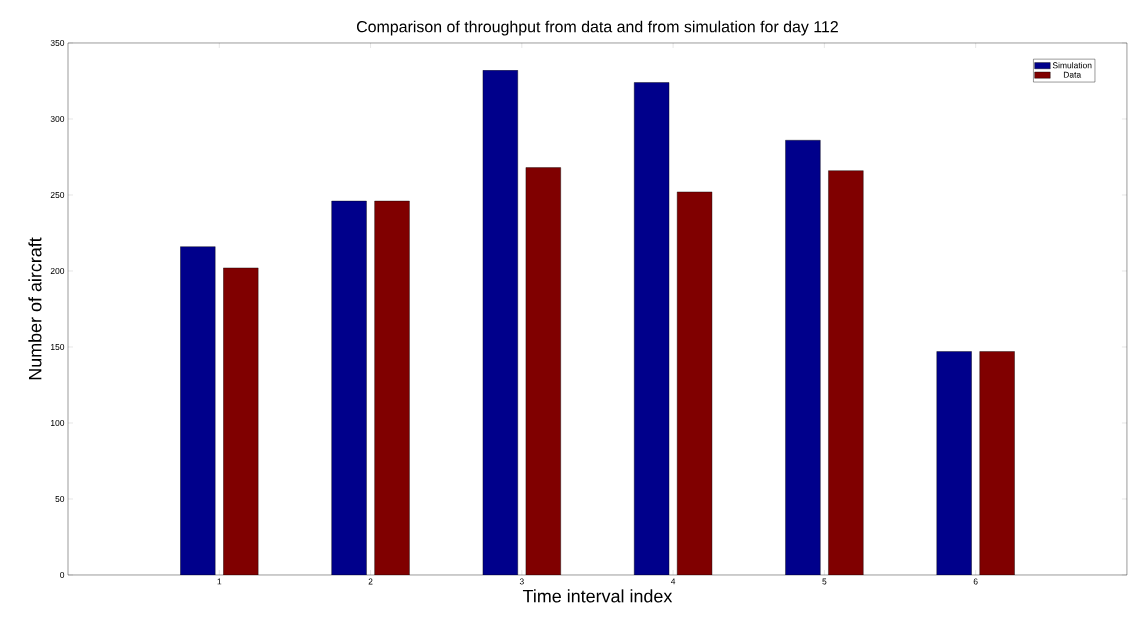 The width and height of the screenshot is (1134, 625). Describe the element at coordinates (975, 581) in the screenshot. I see `x-tick-label: 6` at that location.